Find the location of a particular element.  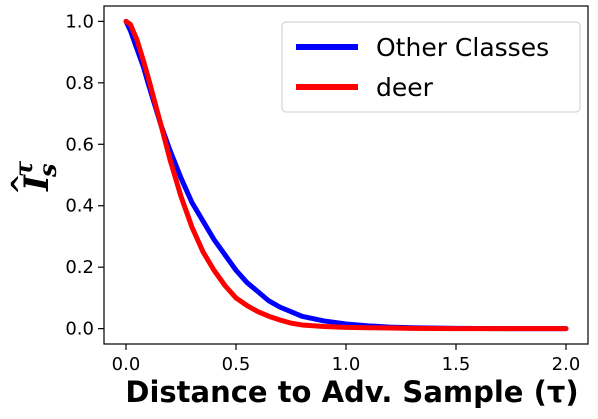

legend: Other Classes deer is located at coordinates (431, 67).